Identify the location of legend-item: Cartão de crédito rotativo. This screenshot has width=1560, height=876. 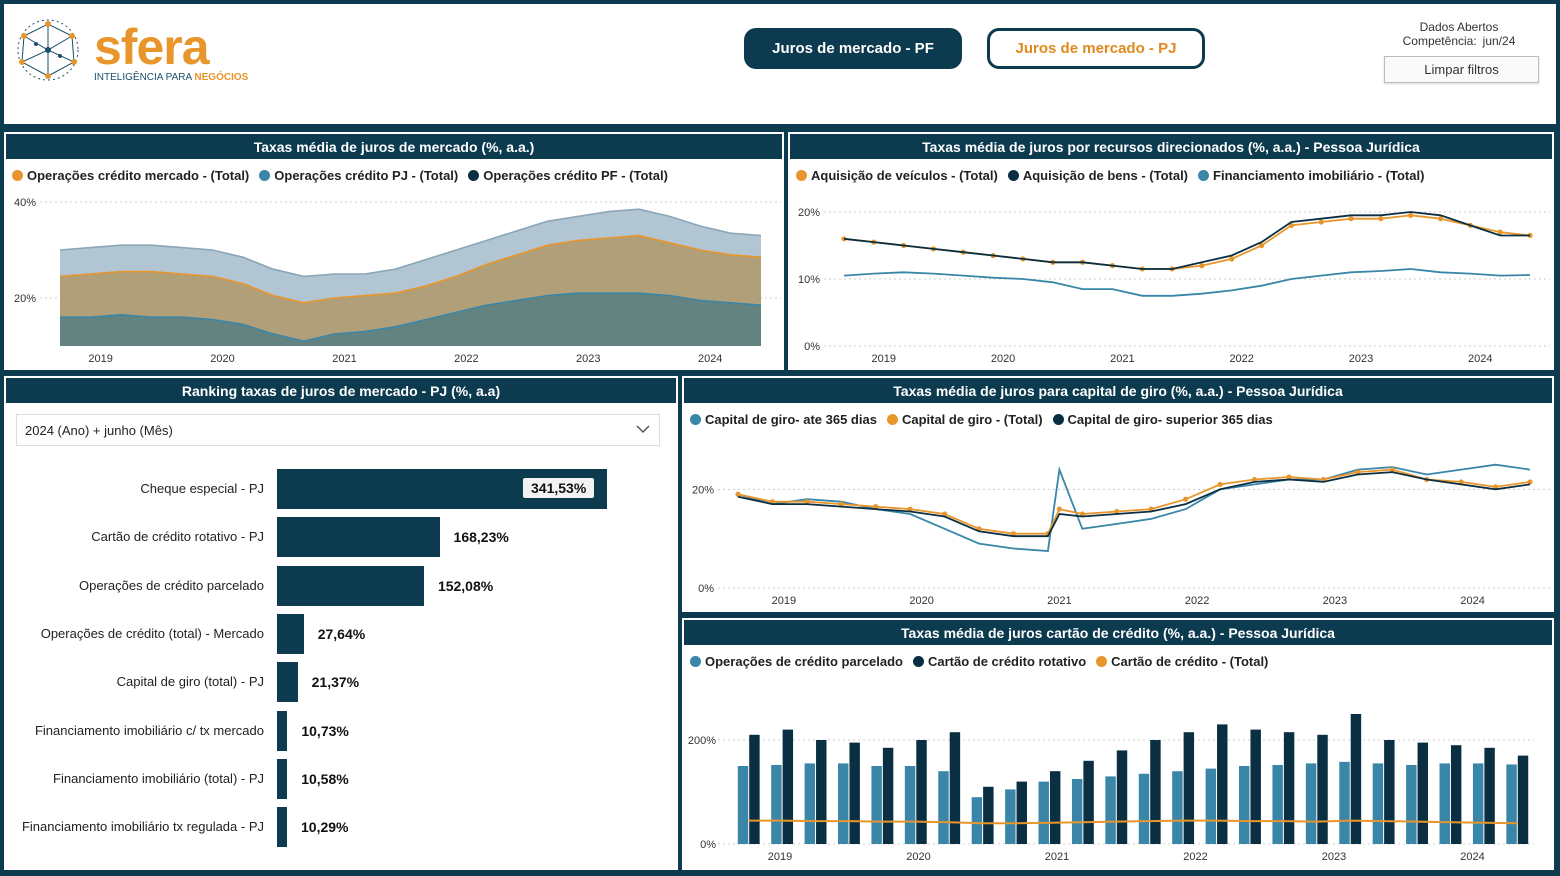
(999, 661).